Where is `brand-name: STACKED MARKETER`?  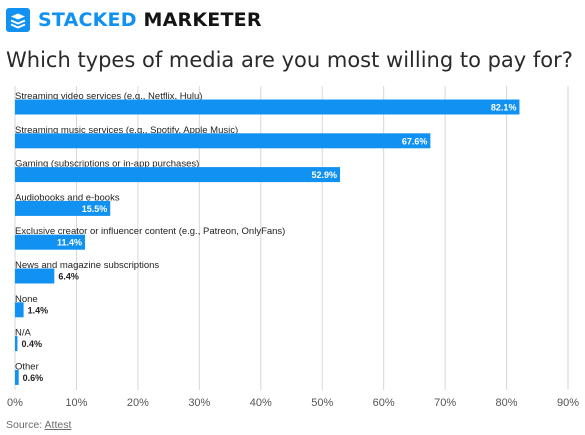 brand-name: STACKED MARKETER is located at coordinates (150, 20).